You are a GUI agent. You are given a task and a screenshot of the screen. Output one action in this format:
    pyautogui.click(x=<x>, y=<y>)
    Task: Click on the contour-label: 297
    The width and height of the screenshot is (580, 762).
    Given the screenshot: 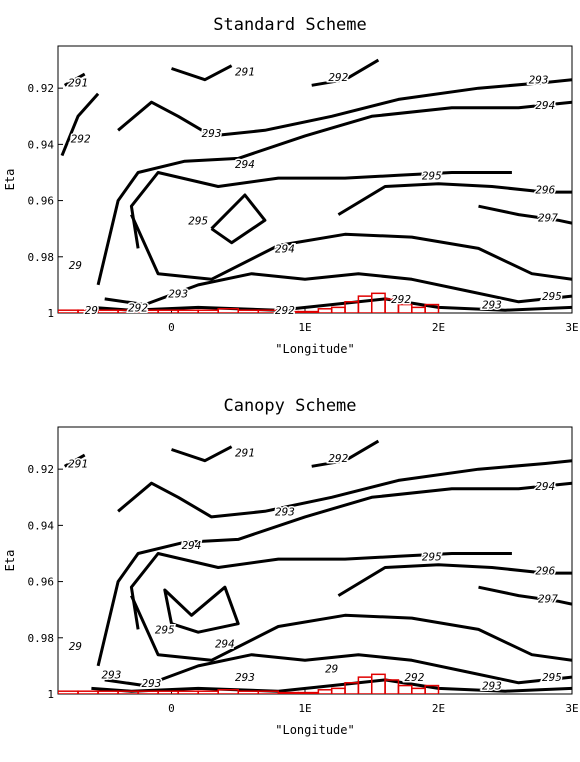 What is the action you would take?
    pyautogui.click(x=548, y=598)
    